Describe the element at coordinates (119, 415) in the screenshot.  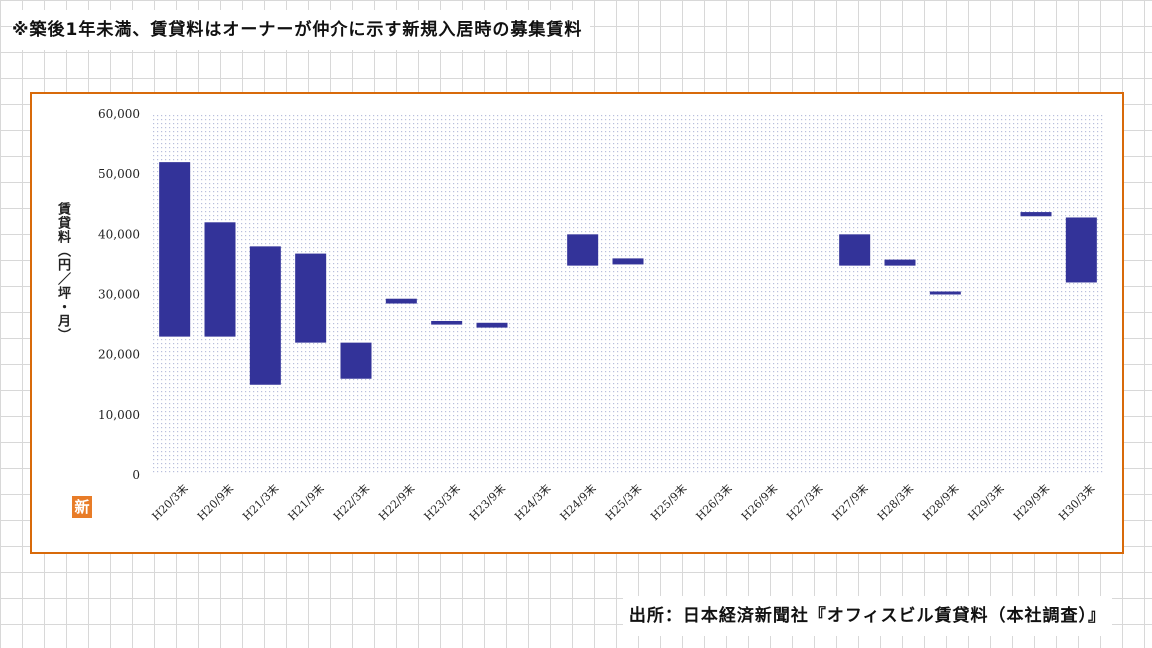
I see `y-tick-label: 10,000` at that location.